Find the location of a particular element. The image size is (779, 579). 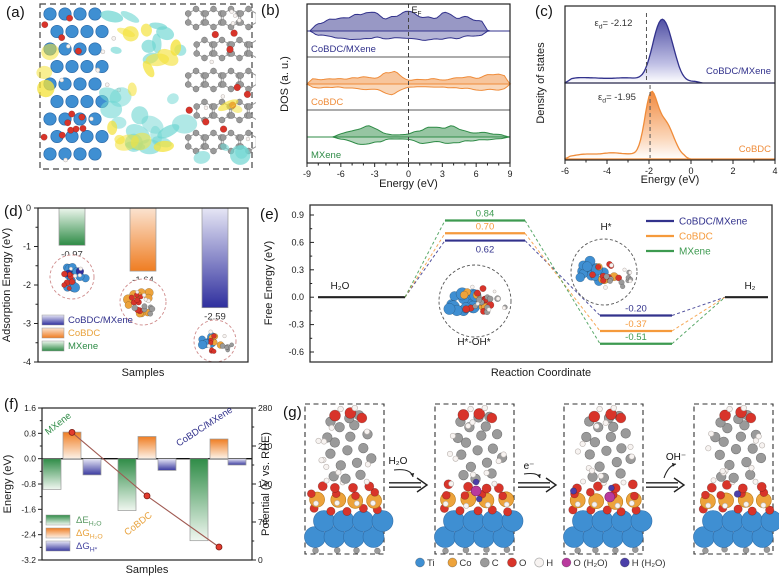

svg-text: Free Energy (eV) is located at coordinates (269, 283).